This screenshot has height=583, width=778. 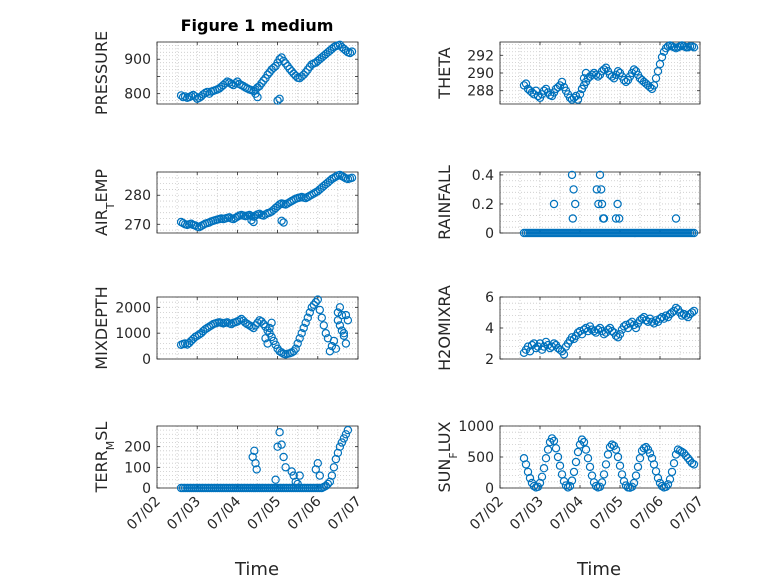 I want to click on series-rainfall, so click(x=609, y=204).